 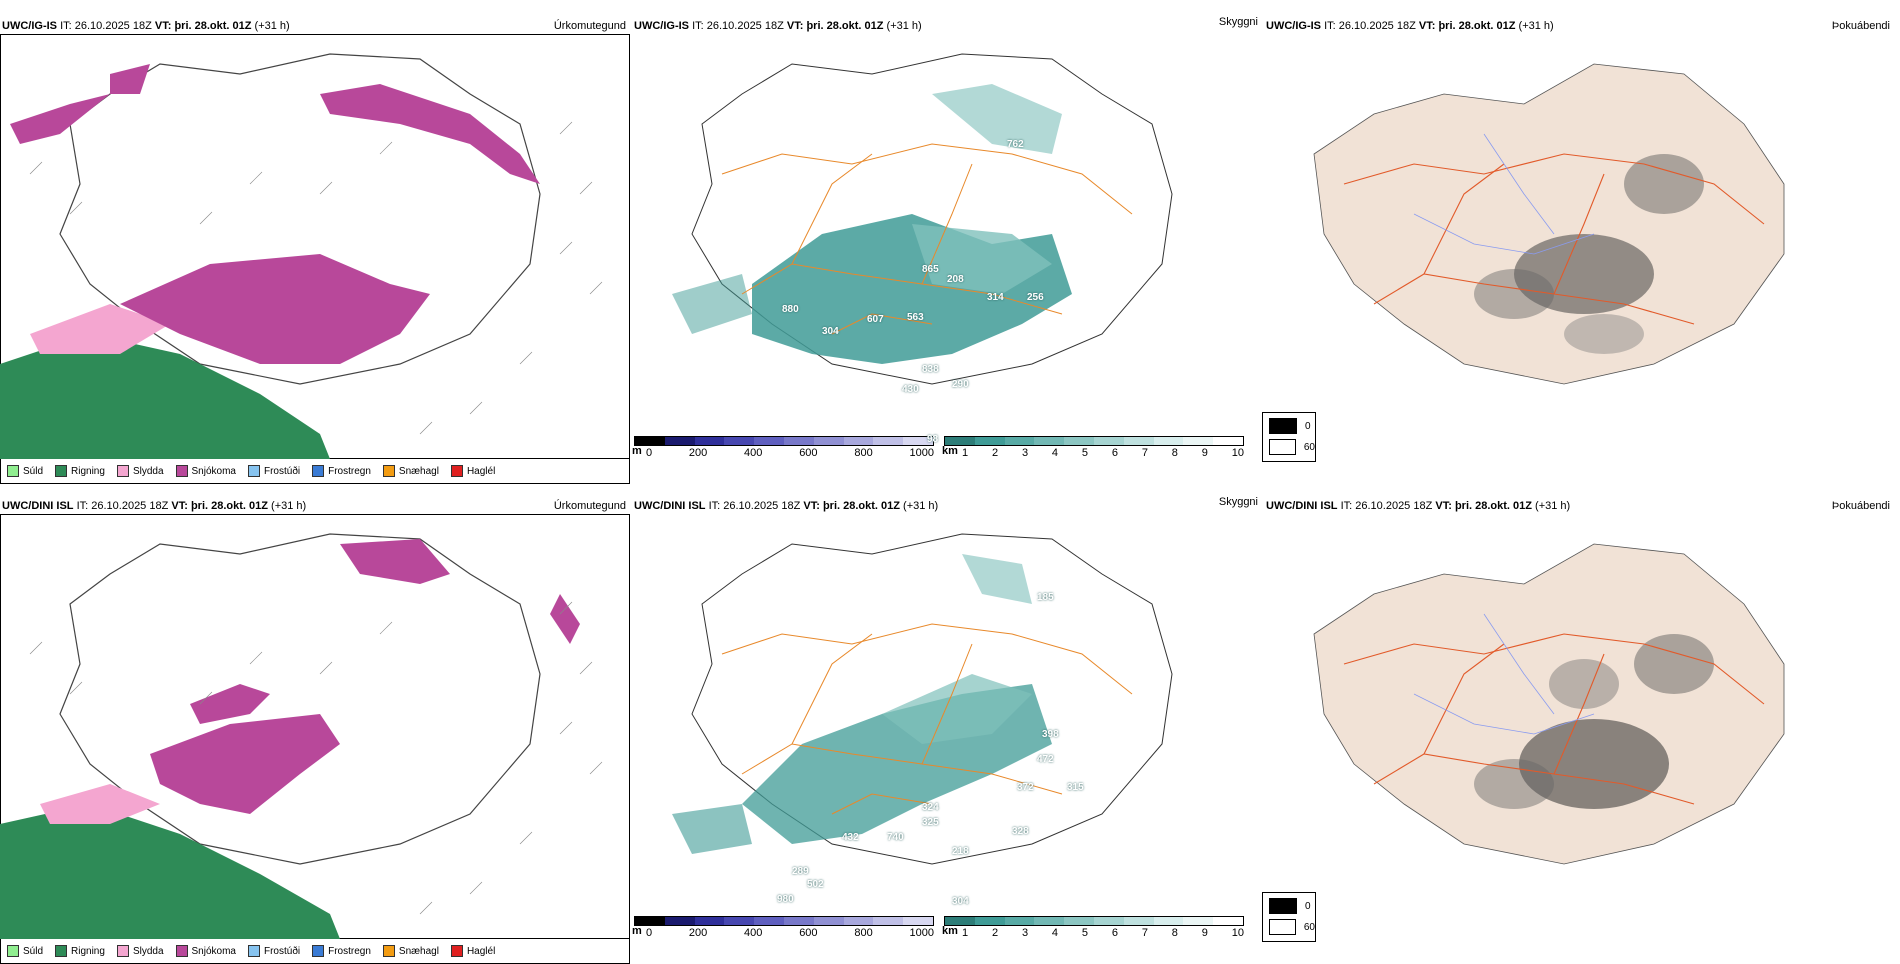 What do you see at coordinates (800, 871) in the screenshot?
I see `cloud-base-label: 289` at bounding box center [800, 871].